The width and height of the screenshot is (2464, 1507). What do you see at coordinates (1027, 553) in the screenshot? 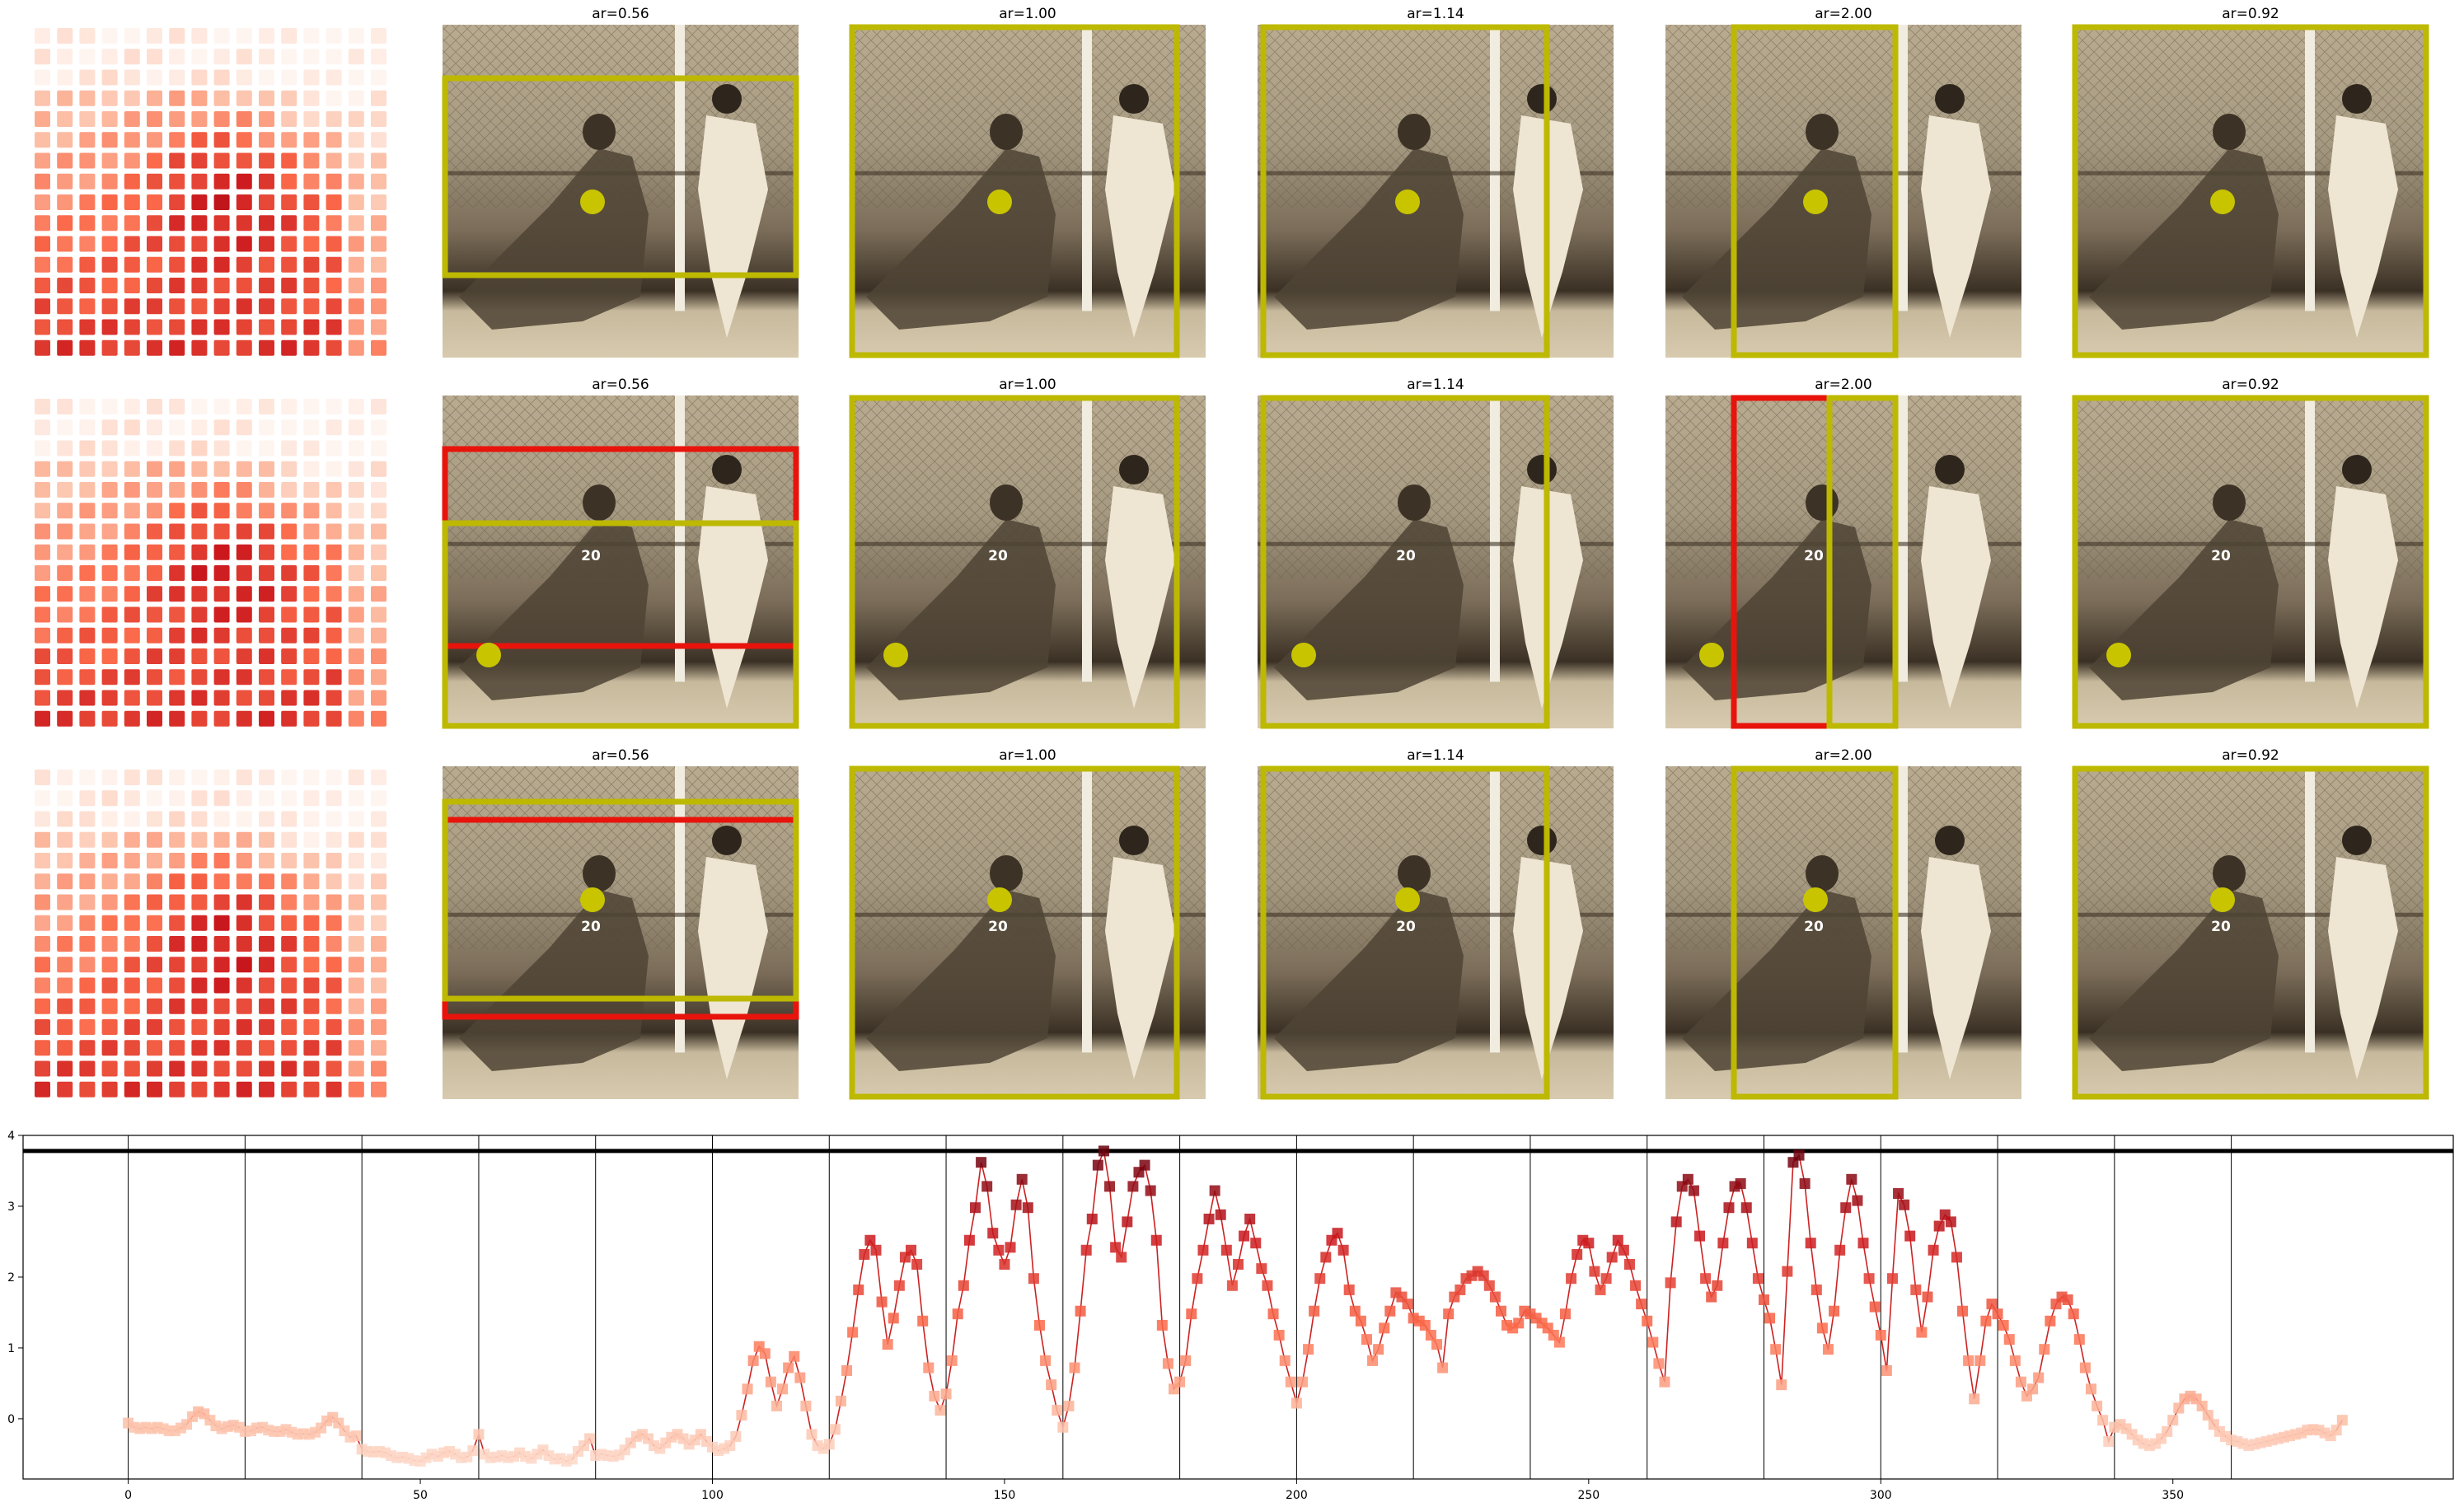
I see `thumbnail-panel: ar=1.00 20` at bounding box center [1027, 553].